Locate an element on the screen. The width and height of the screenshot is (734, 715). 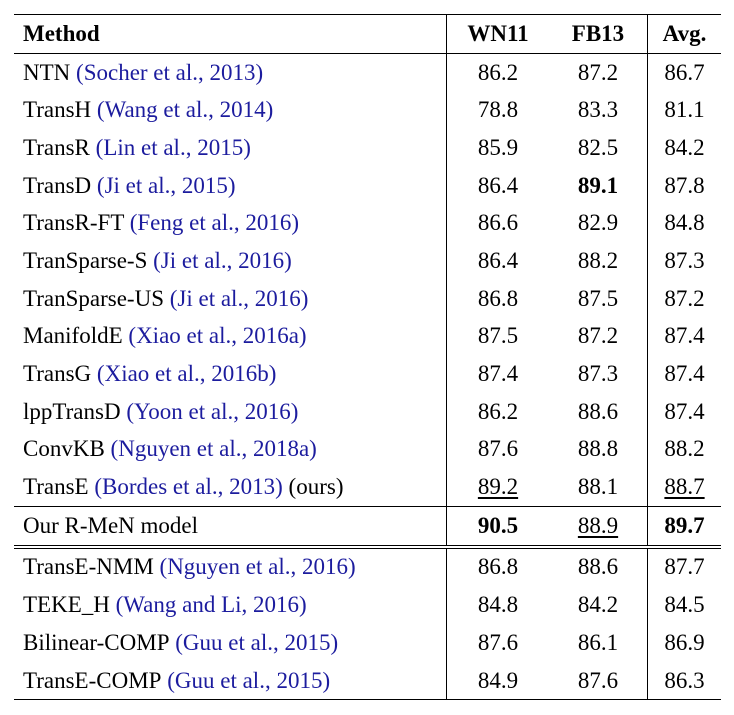
fb13-cell: 87.5 is located at coordinates (598, 298).